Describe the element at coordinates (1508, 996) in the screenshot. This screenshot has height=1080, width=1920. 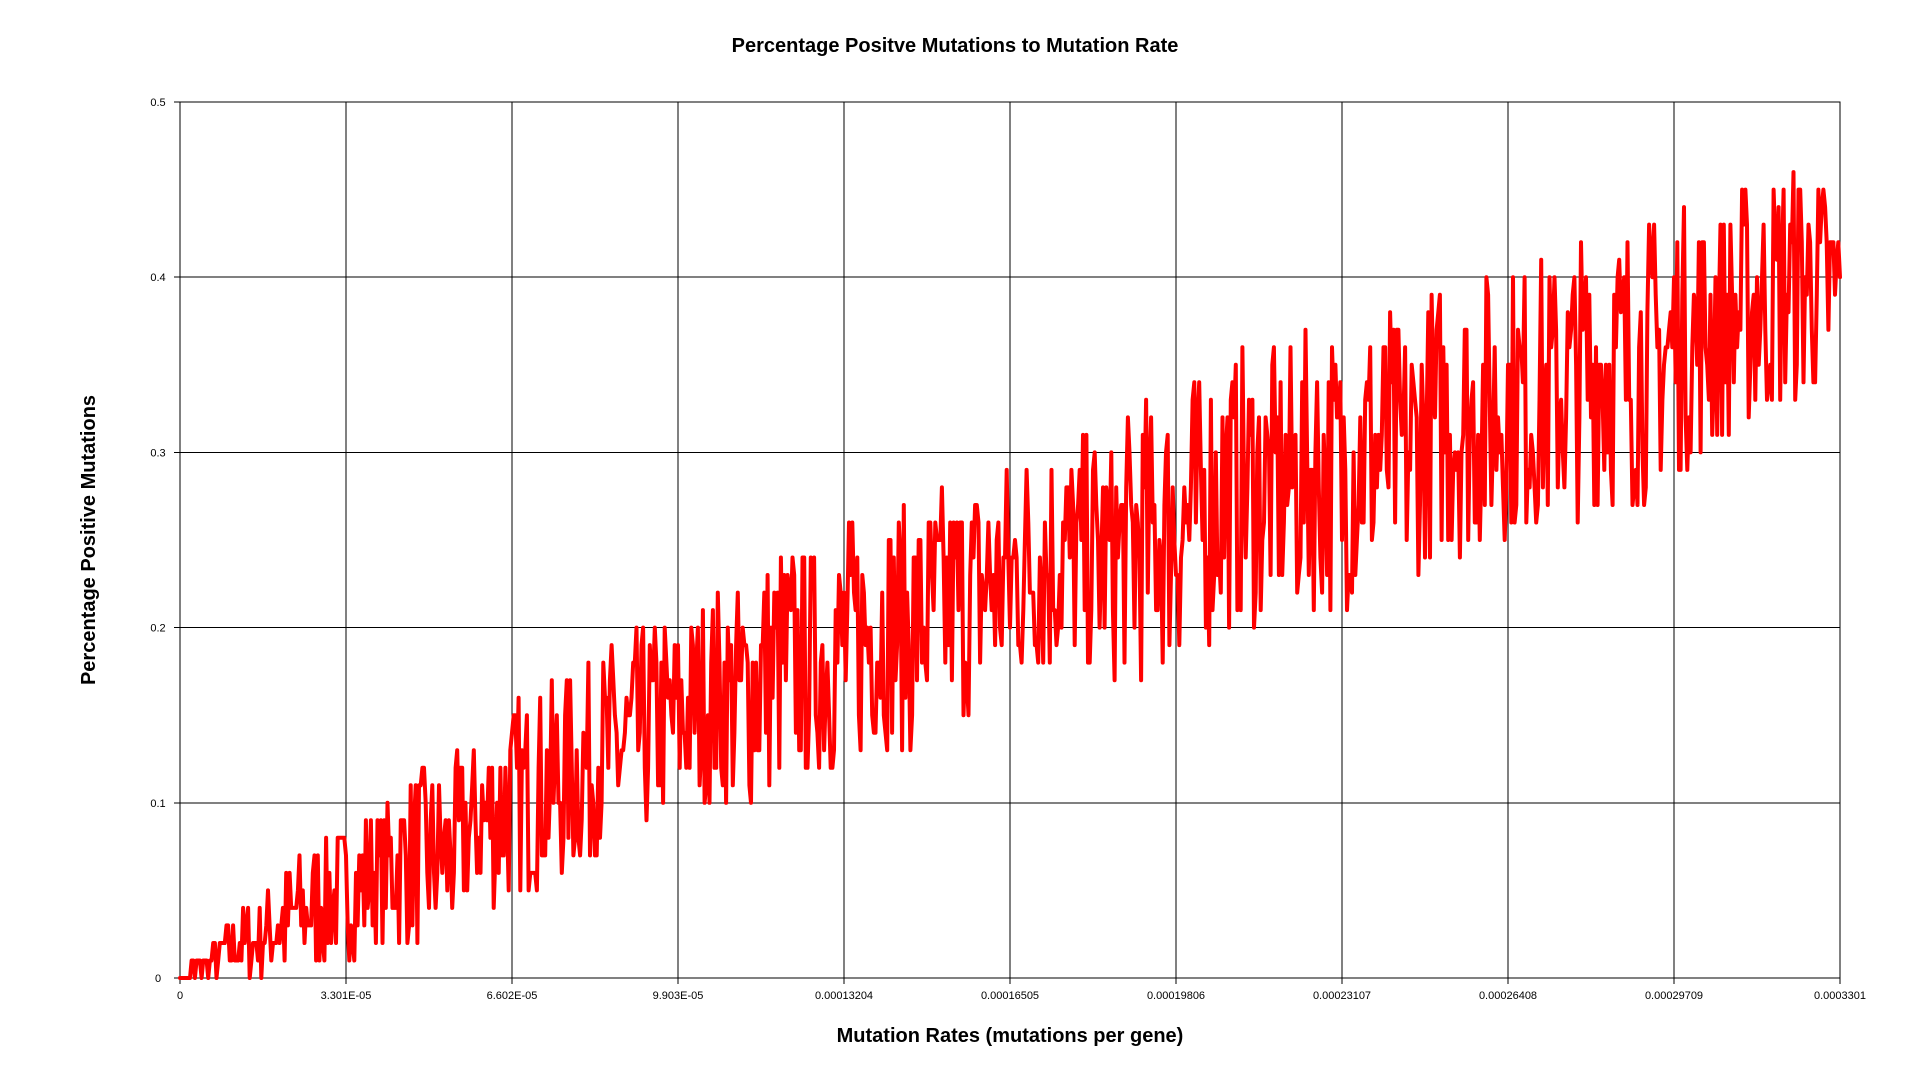
I see `x-tick-label: 0.00026408` at that location.